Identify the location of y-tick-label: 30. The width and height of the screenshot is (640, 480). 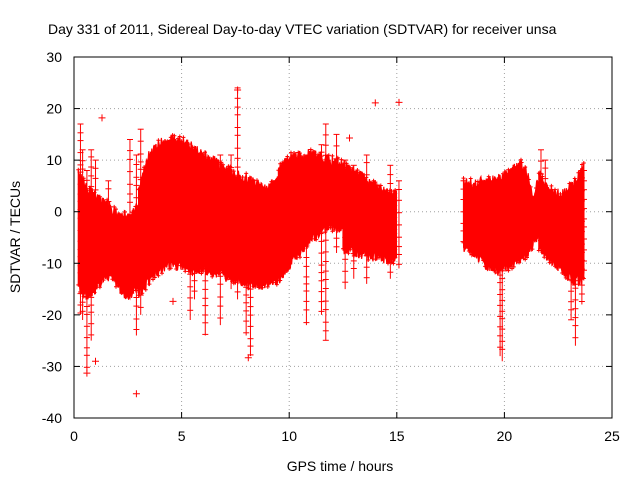
(54, 57).